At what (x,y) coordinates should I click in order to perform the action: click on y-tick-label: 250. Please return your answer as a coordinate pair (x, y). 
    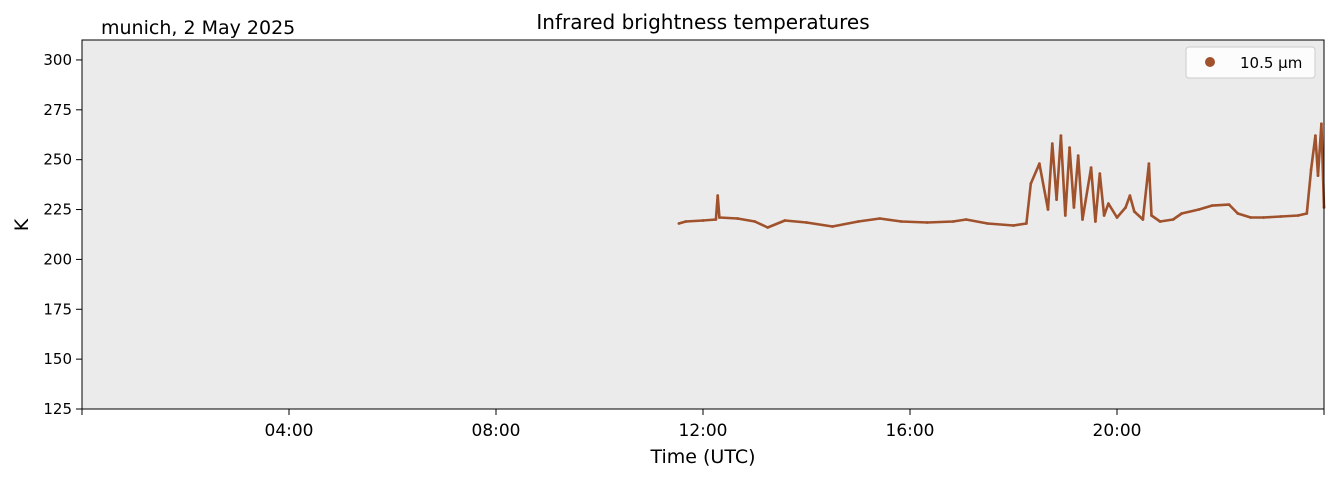
    Looking at the image, I should click on (57, 160).